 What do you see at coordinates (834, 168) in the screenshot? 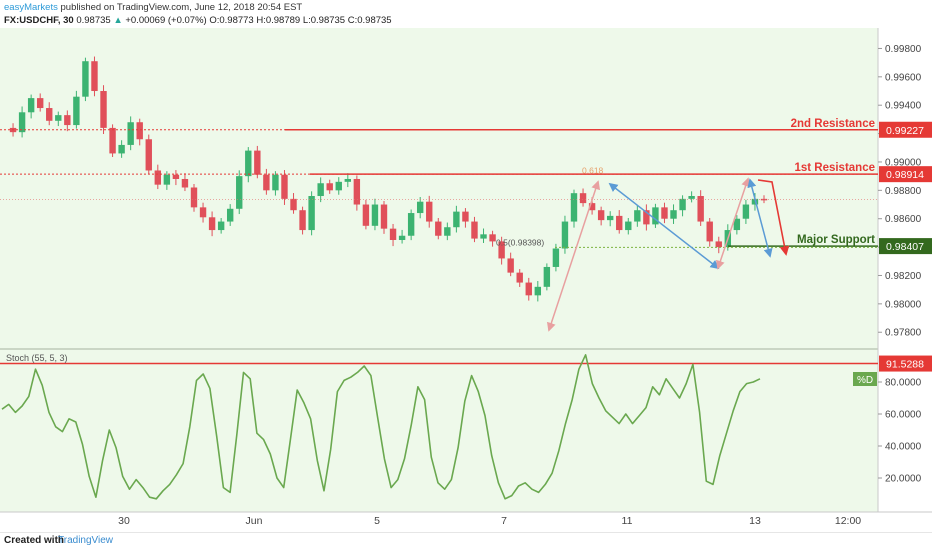
I see `first-resistance-label: 1st Resistance` at bounding box center [834, 168].